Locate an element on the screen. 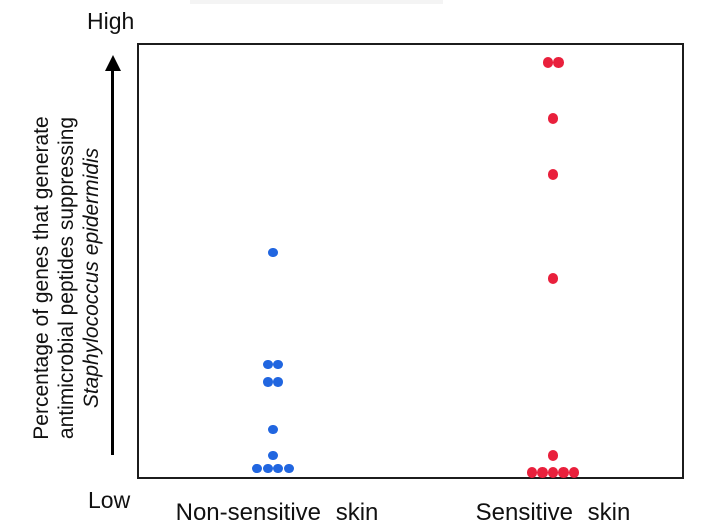 This screenshot has width=719, height=532. y-axis-arrow-line is located at coordinates (112, 261).